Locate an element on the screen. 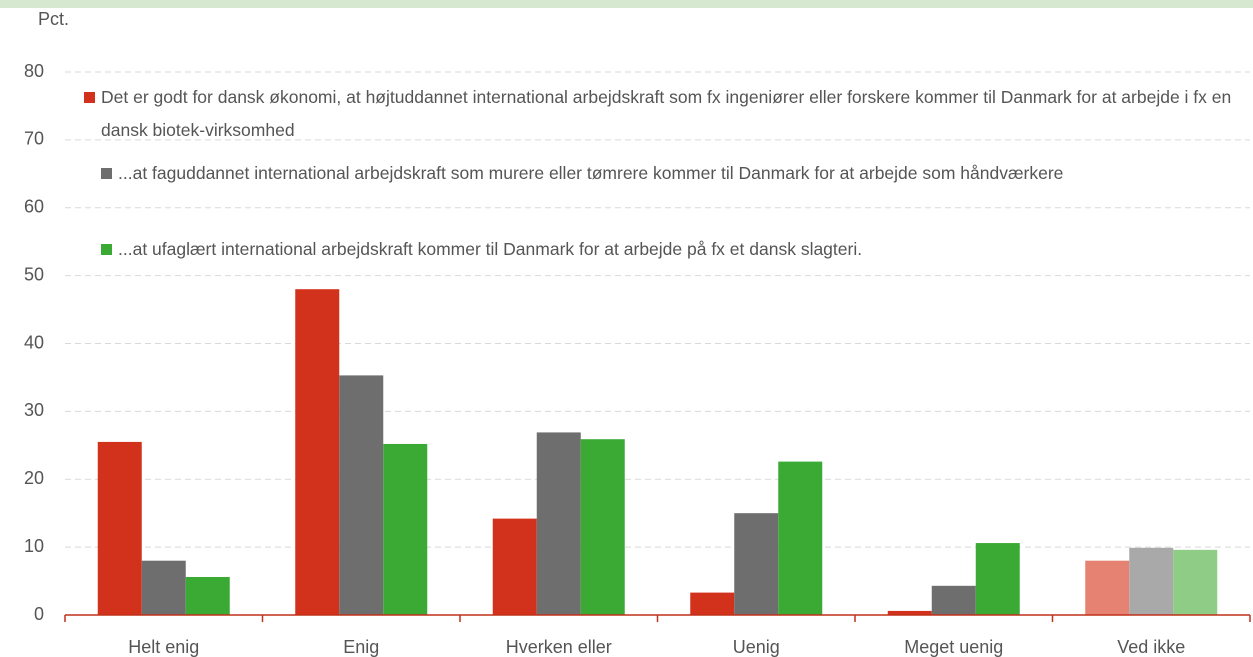 The width and height of the screenshot is (1253, 657). y-tick-label: 60 is located at coordinates (34, 207).